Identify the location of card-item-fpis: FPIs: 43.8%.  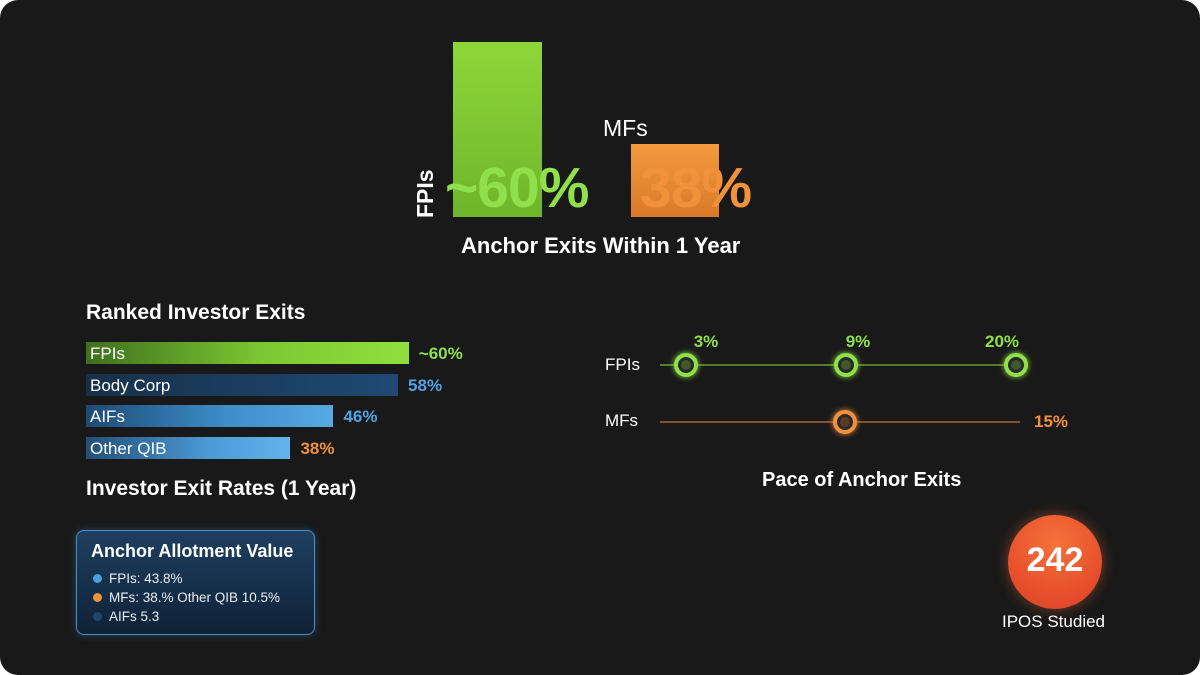
(138, 578).